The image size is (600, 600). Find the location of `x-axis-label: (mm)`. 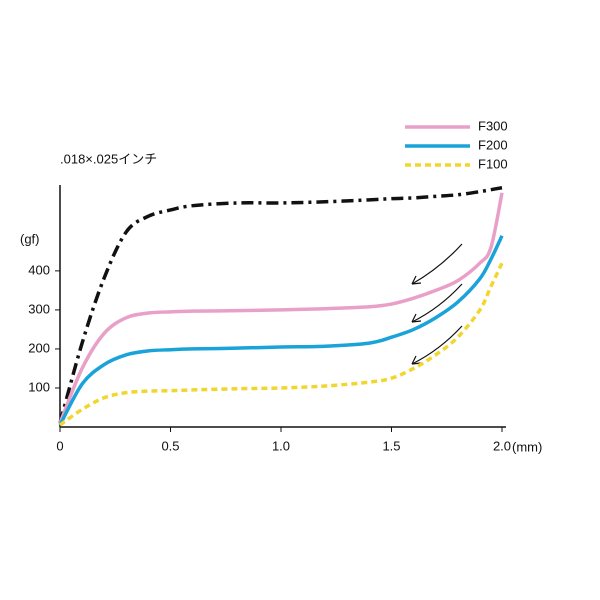

x-axis-label: (mm) is located at coordinates (527, 446).